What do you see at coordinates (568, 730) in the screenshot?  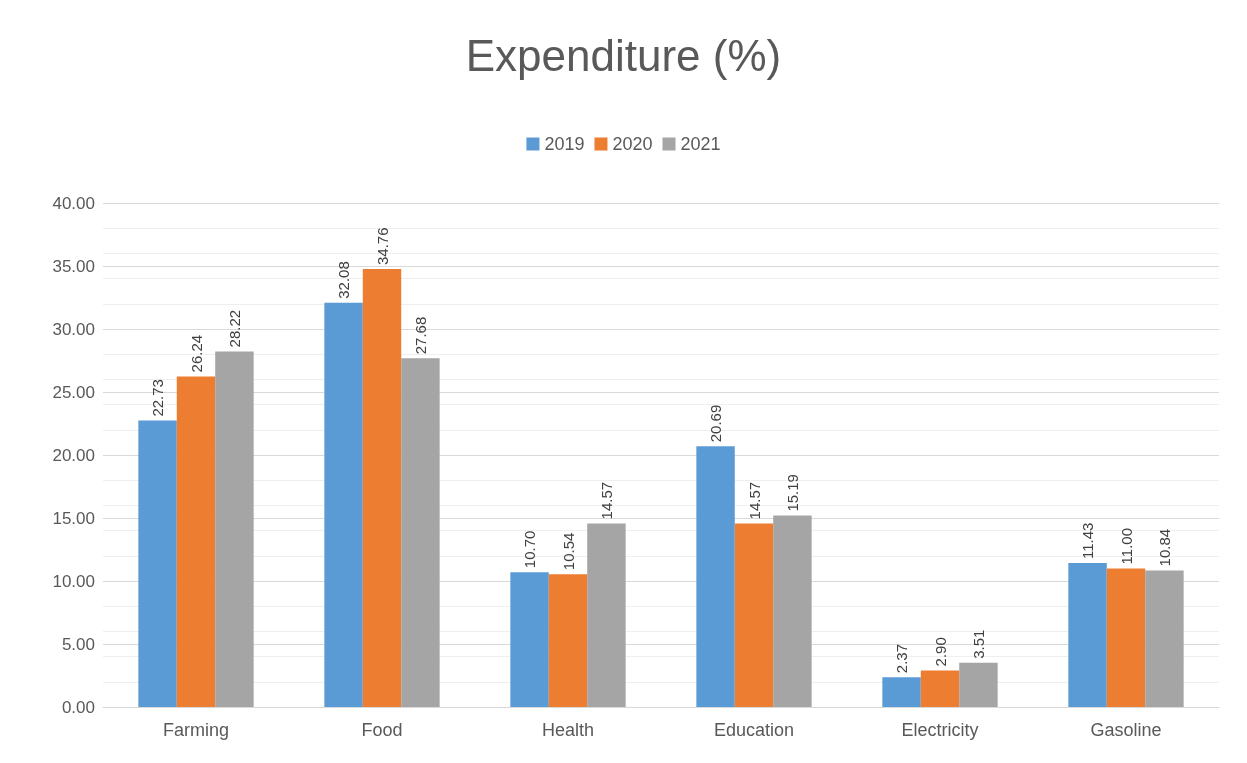 I see `x-tick-label: Health` at bounding box center [568, 730].